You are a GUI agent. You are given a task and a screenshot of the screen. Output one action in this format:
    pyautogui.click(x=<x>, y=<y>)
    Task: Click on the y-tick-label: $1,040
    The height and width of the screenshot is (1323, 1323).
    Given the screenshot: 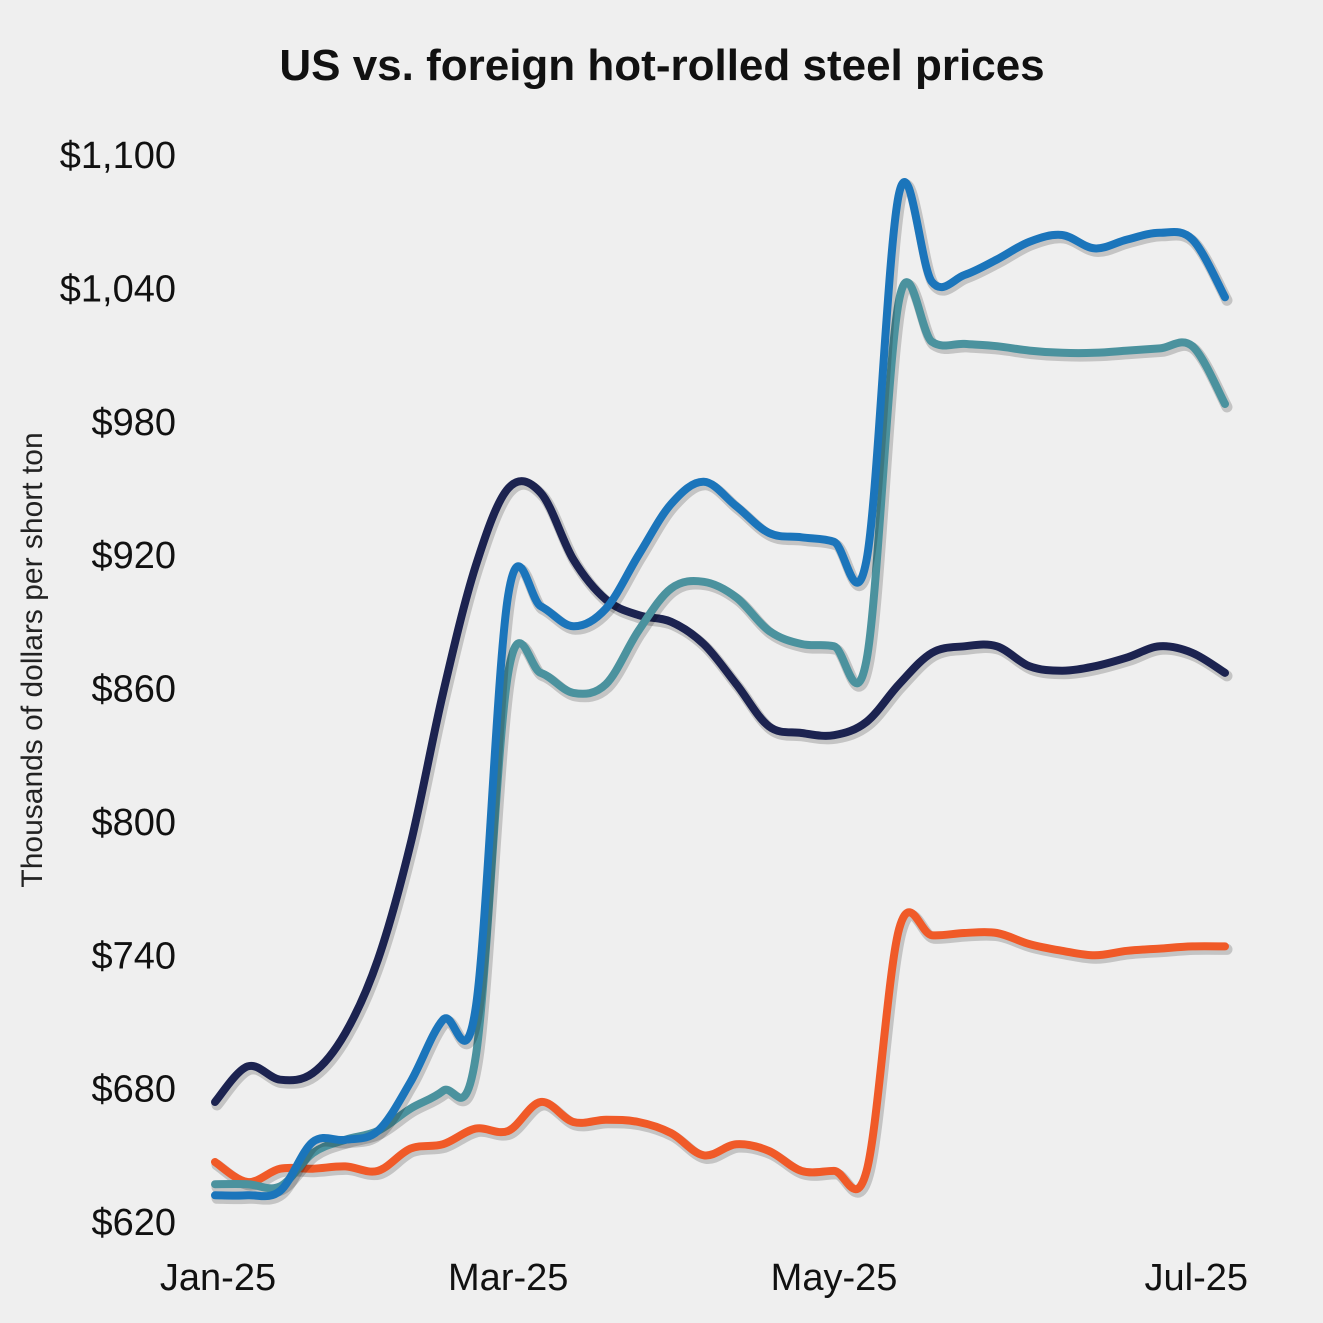 What is the action you would take?
    pyautogui.click(x=118, y=289)
    